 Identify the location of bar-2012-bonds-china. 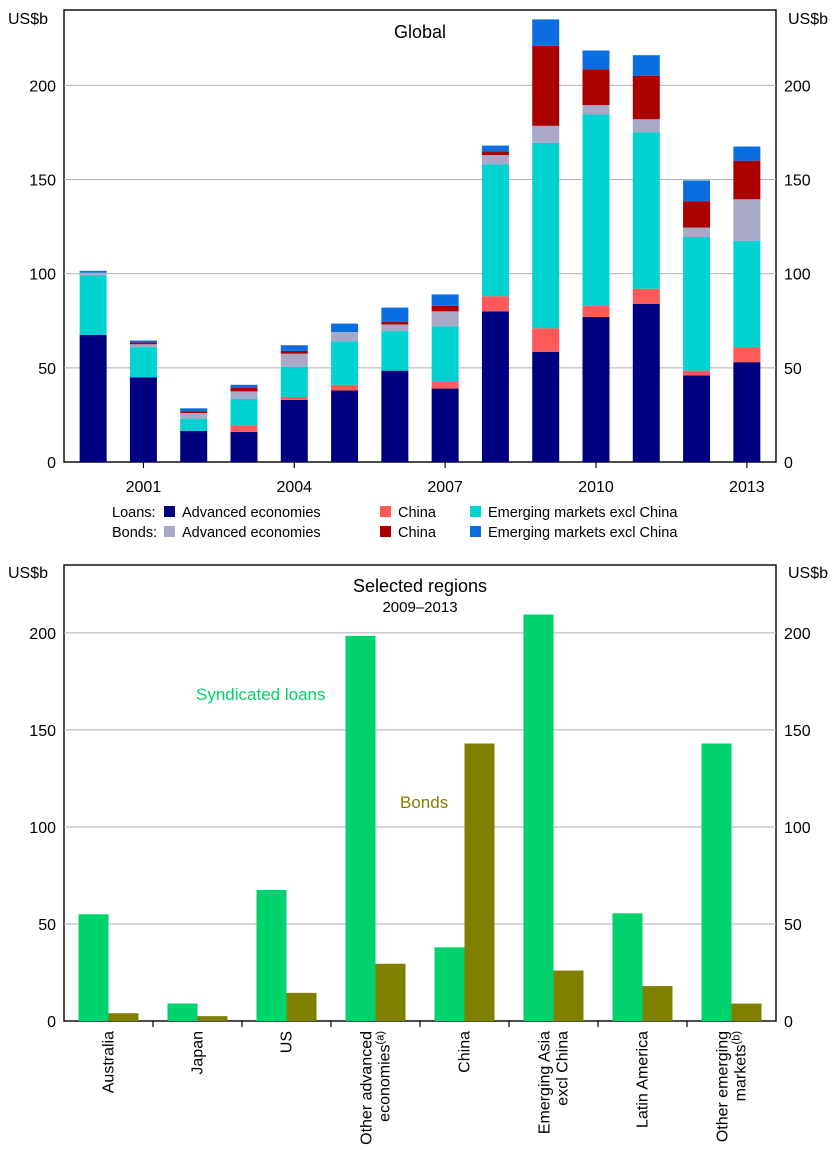
(697, 214).